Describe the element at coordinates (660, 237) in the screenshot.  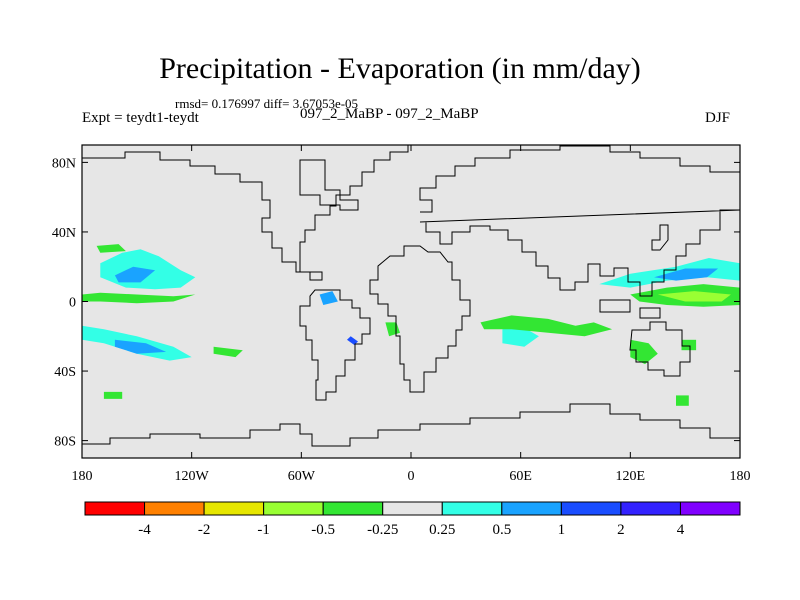
I see `coastline-japan` at that location.